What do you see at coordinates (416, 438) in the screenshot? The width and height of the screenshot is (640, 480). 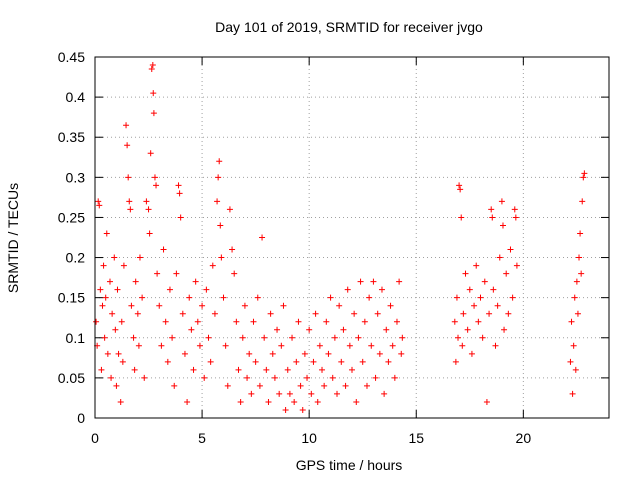 I see `x-tick-label: 15` at bounding box center [416, 438].